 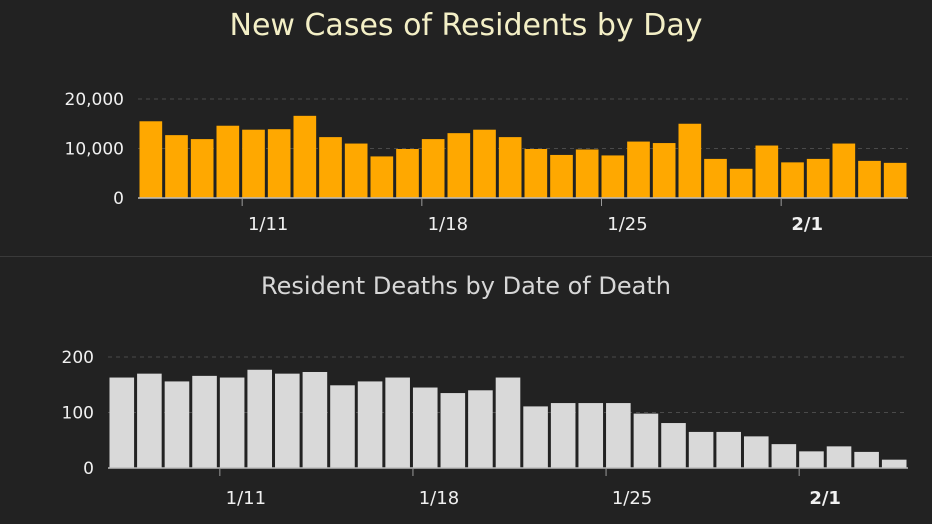 I want to click on panel-divider, so click(x=466, y=256).